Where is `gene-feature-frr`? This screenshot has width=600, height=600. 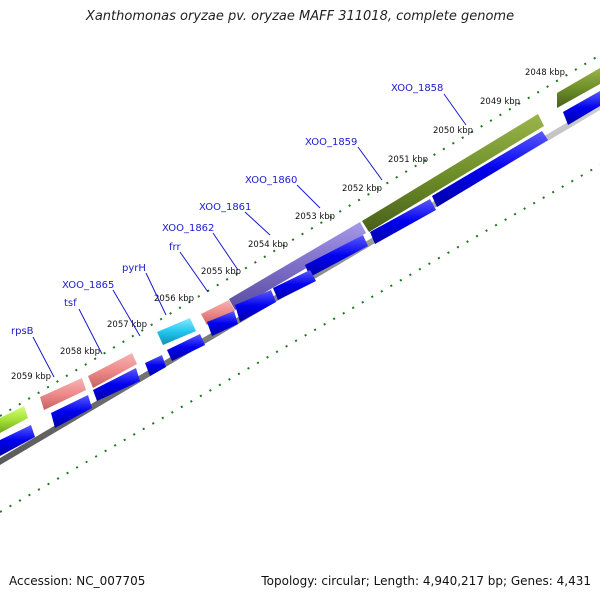
gene-feature-frr is located at coordinates (218, 312).